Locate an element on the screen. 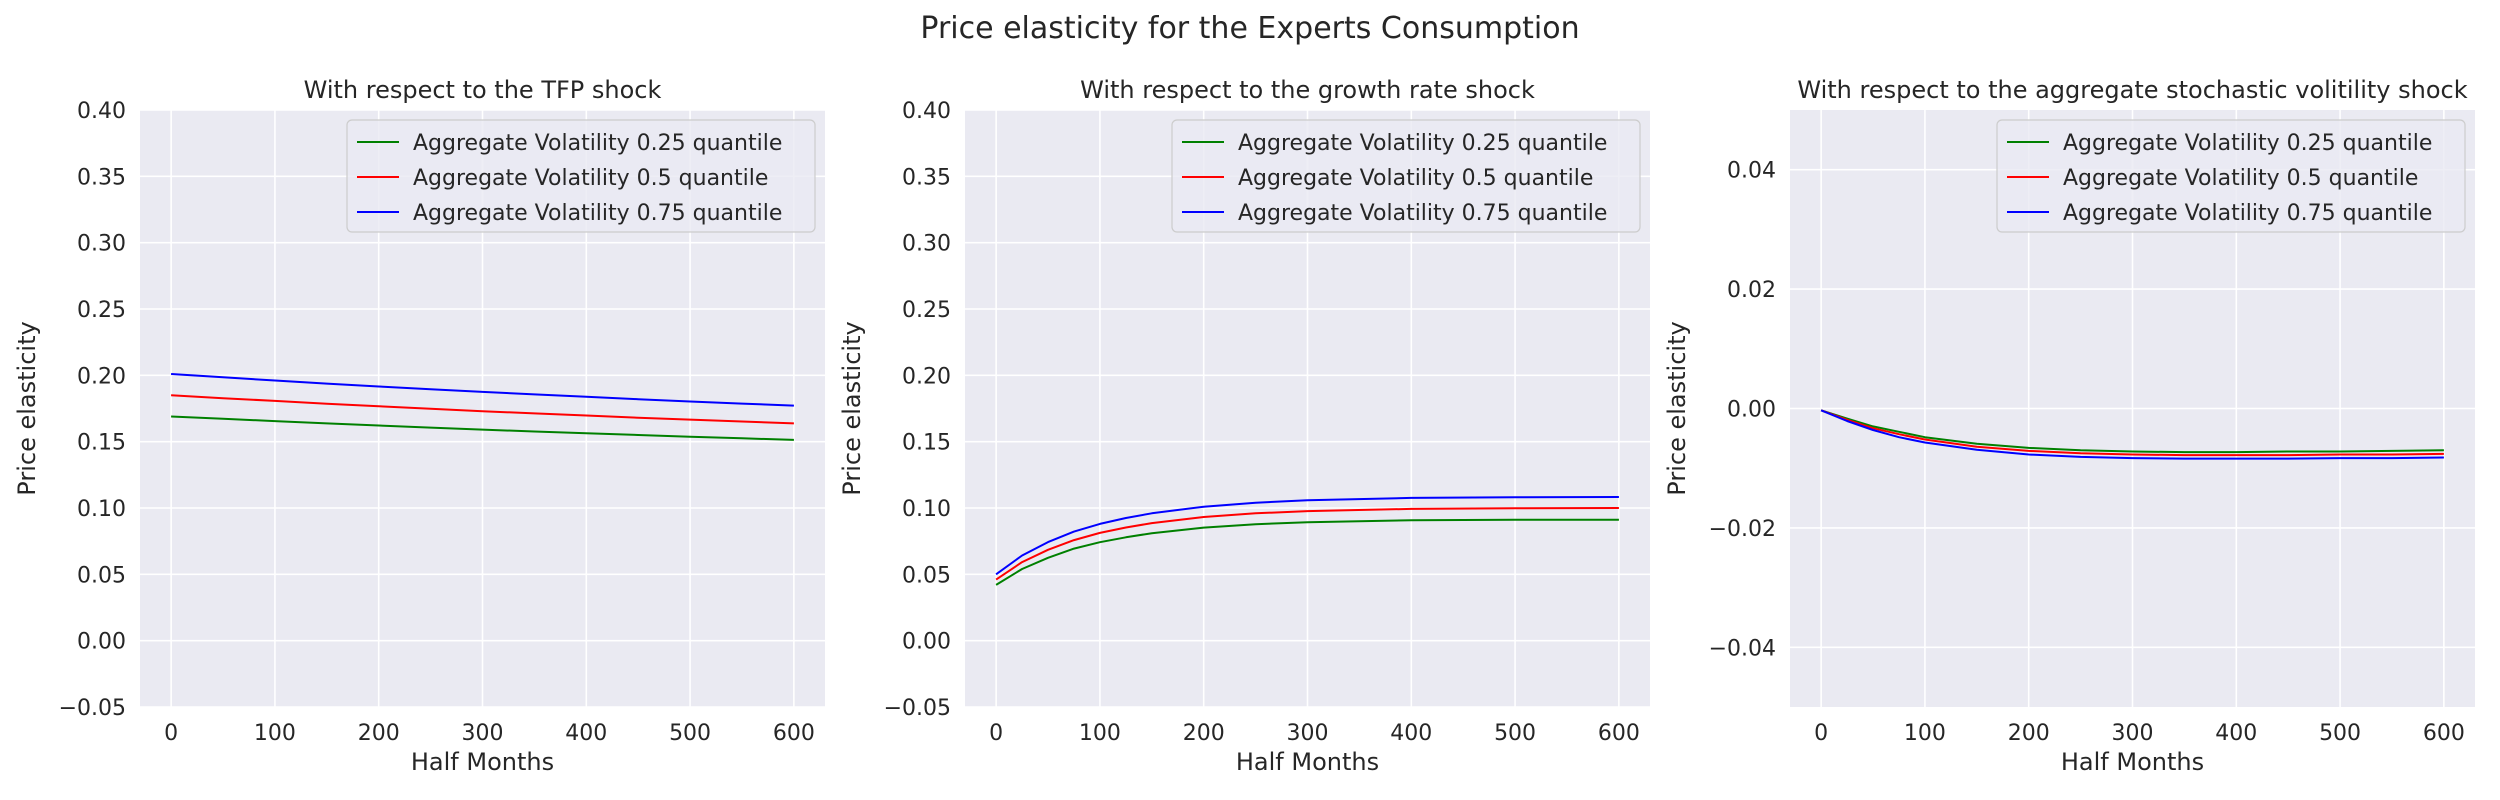 The width and height of the screenshot is (2500, 800). subplot-title: With respect to the growth rate shock is located at coordinates (1307, 90).